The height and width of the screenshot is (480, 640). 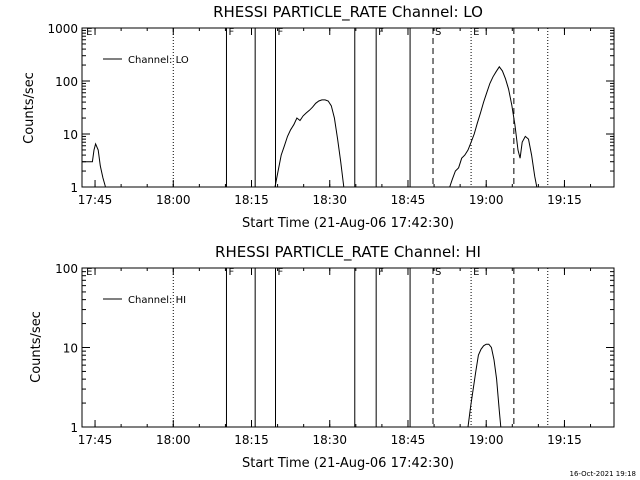 I want to click on chart-title: RHESSI PARTICLE_RATE Channel: LO, so click(x=348, y=12).